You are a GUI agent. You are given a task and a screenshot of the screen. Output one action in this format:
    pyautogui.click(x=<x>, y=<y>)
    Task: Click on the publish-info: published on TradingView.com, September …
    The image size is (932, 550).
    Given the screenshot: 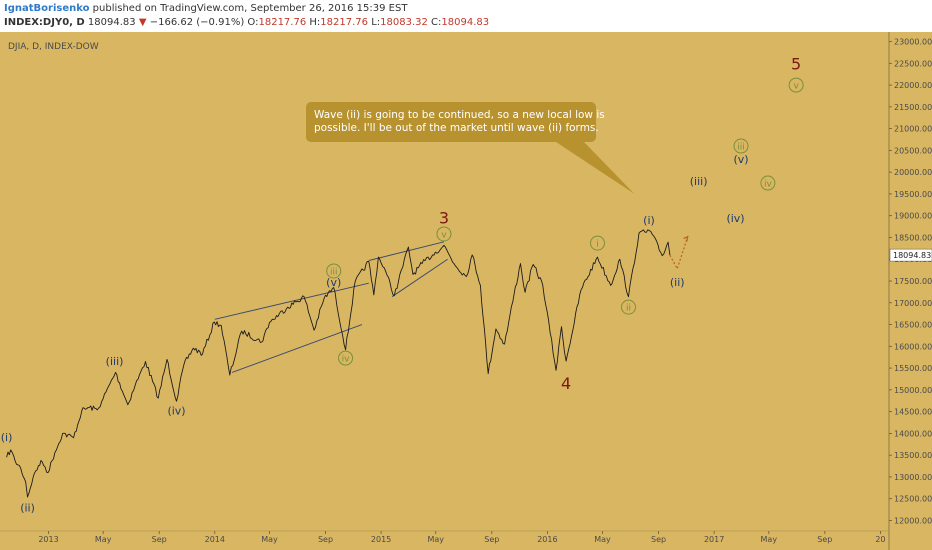 What is the action you would take?
    pyautogui.click(x=250, y=8)
    